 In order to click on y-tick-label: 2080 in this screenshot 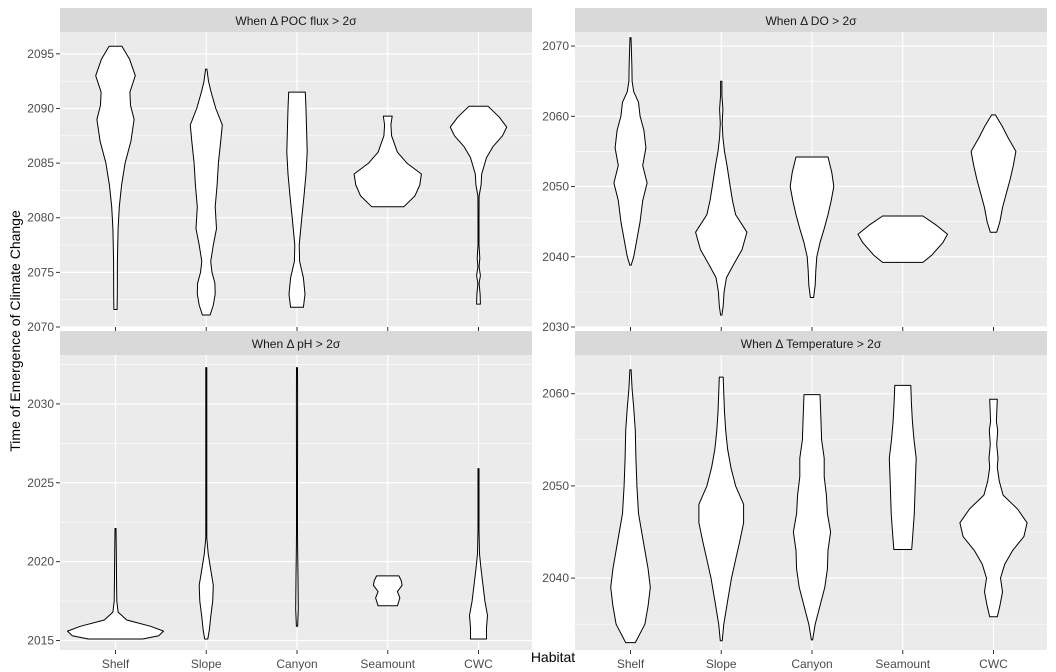, I will do `click(40, 218)`.